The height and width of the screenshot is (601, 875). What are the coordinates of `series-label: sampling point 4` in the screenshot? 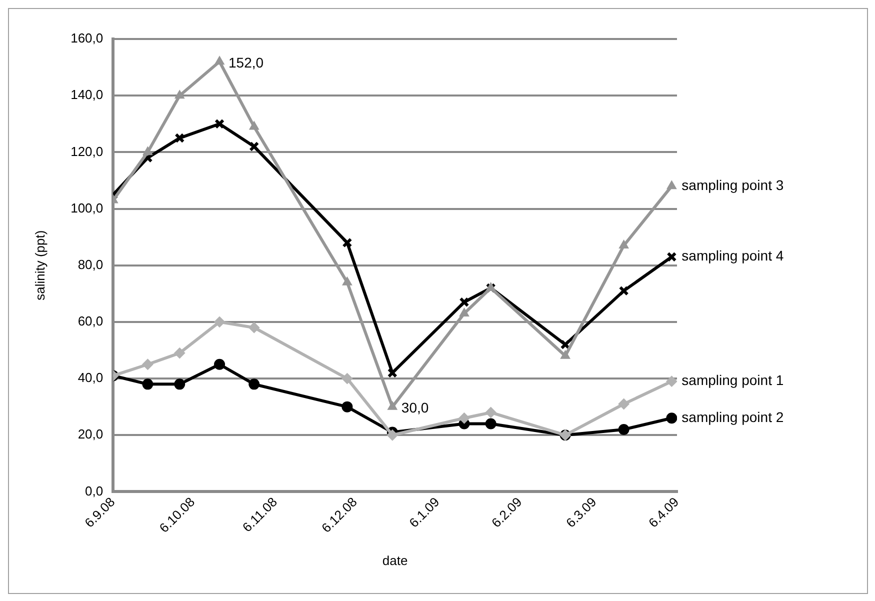 It's located at (733, 256).